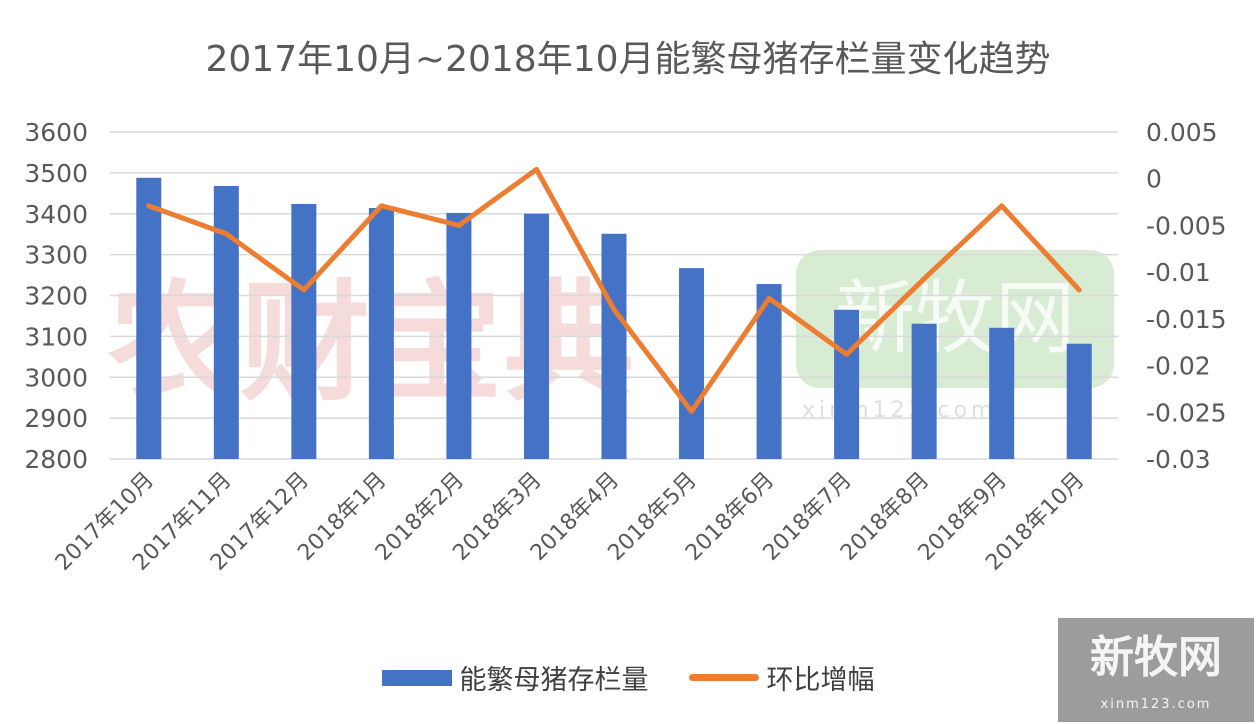  Describe the element at coordinates (820, 680) in the screenshot. I see `legend-label-line: 环比增幅` at that location.